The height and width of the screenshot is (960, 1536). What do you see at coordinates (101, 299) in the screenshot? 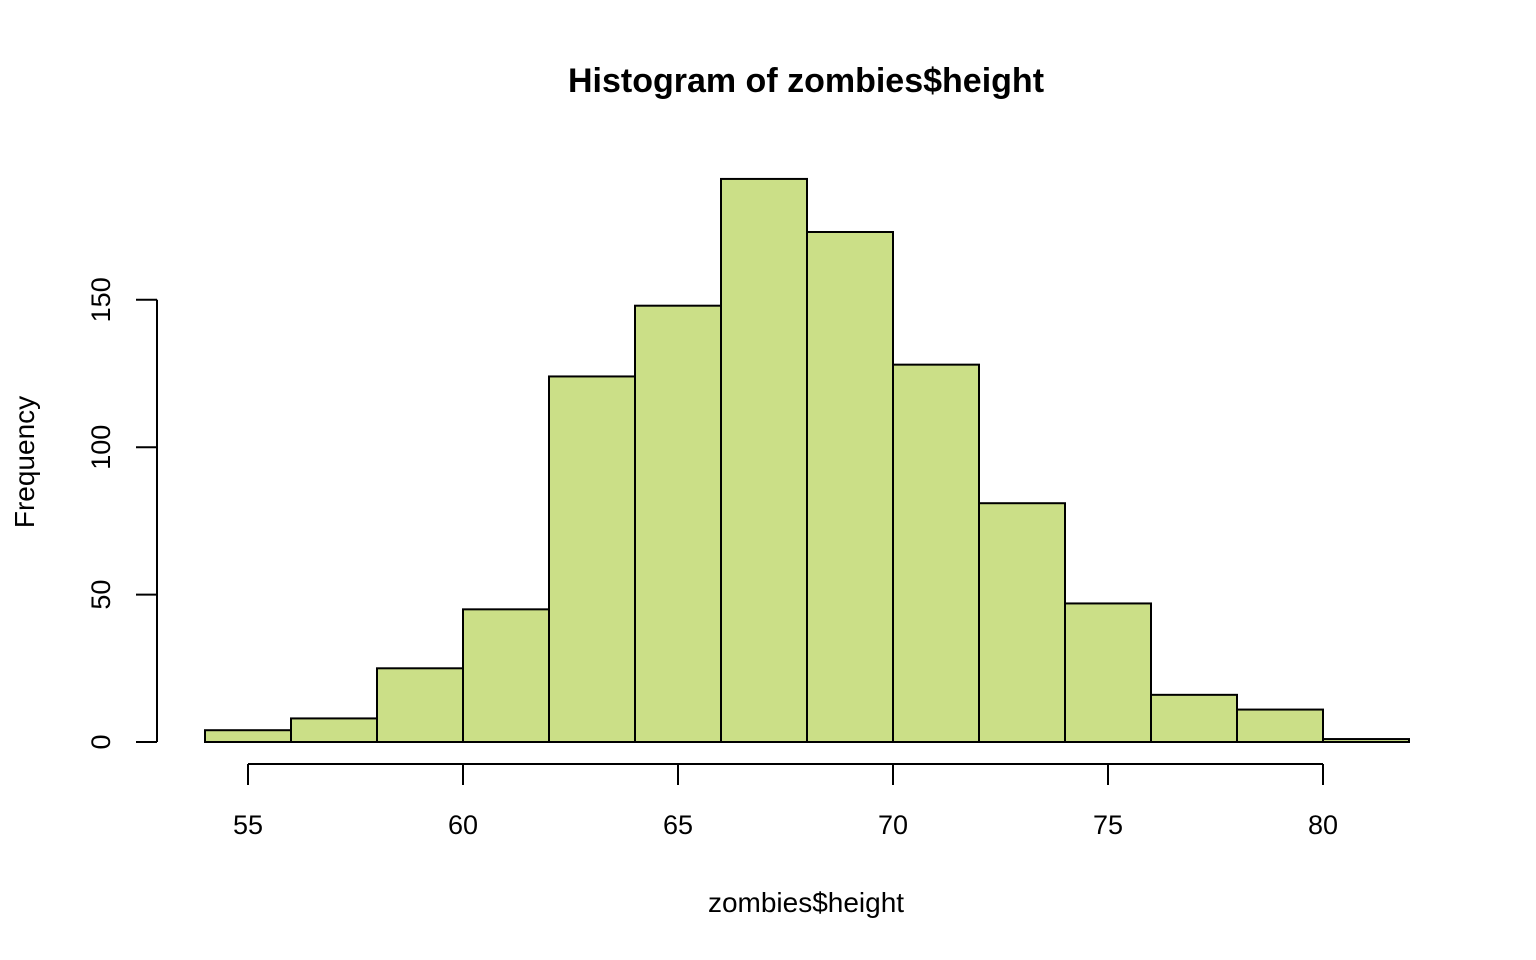
I see `y-tick-label: 150` at bounding box center [101, 299].